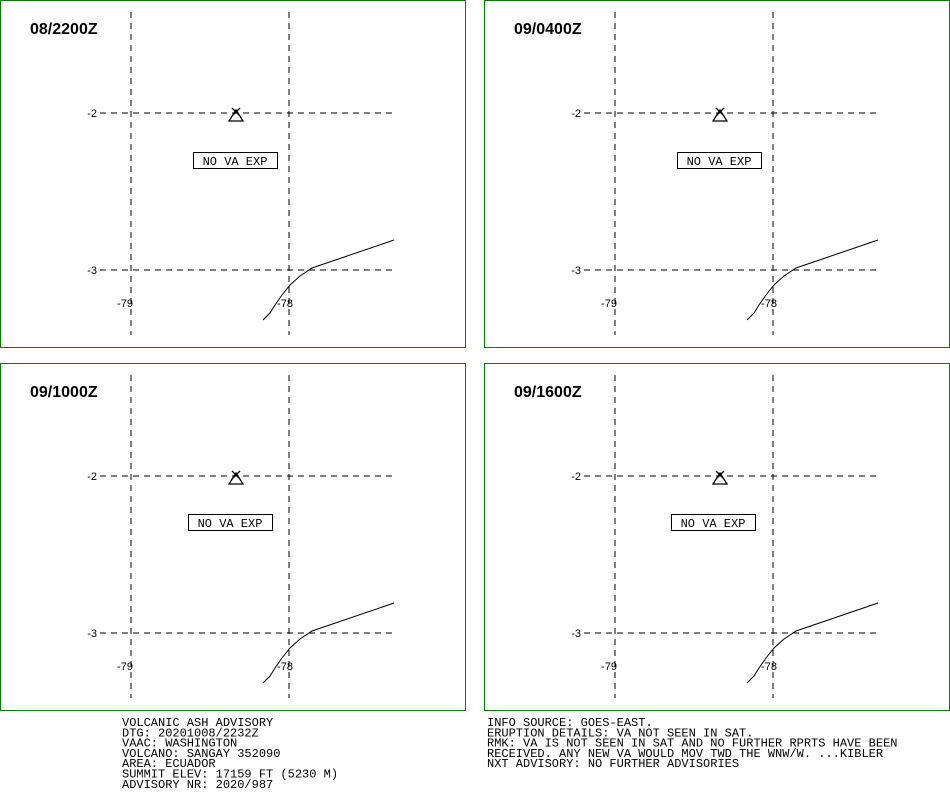 The width and height of the screenshot is (950, 812). What do you see at coordinates (548, 29) in the screenshot?
I see `valid-time: 09/0400Z` at bounding box center [548, 29].